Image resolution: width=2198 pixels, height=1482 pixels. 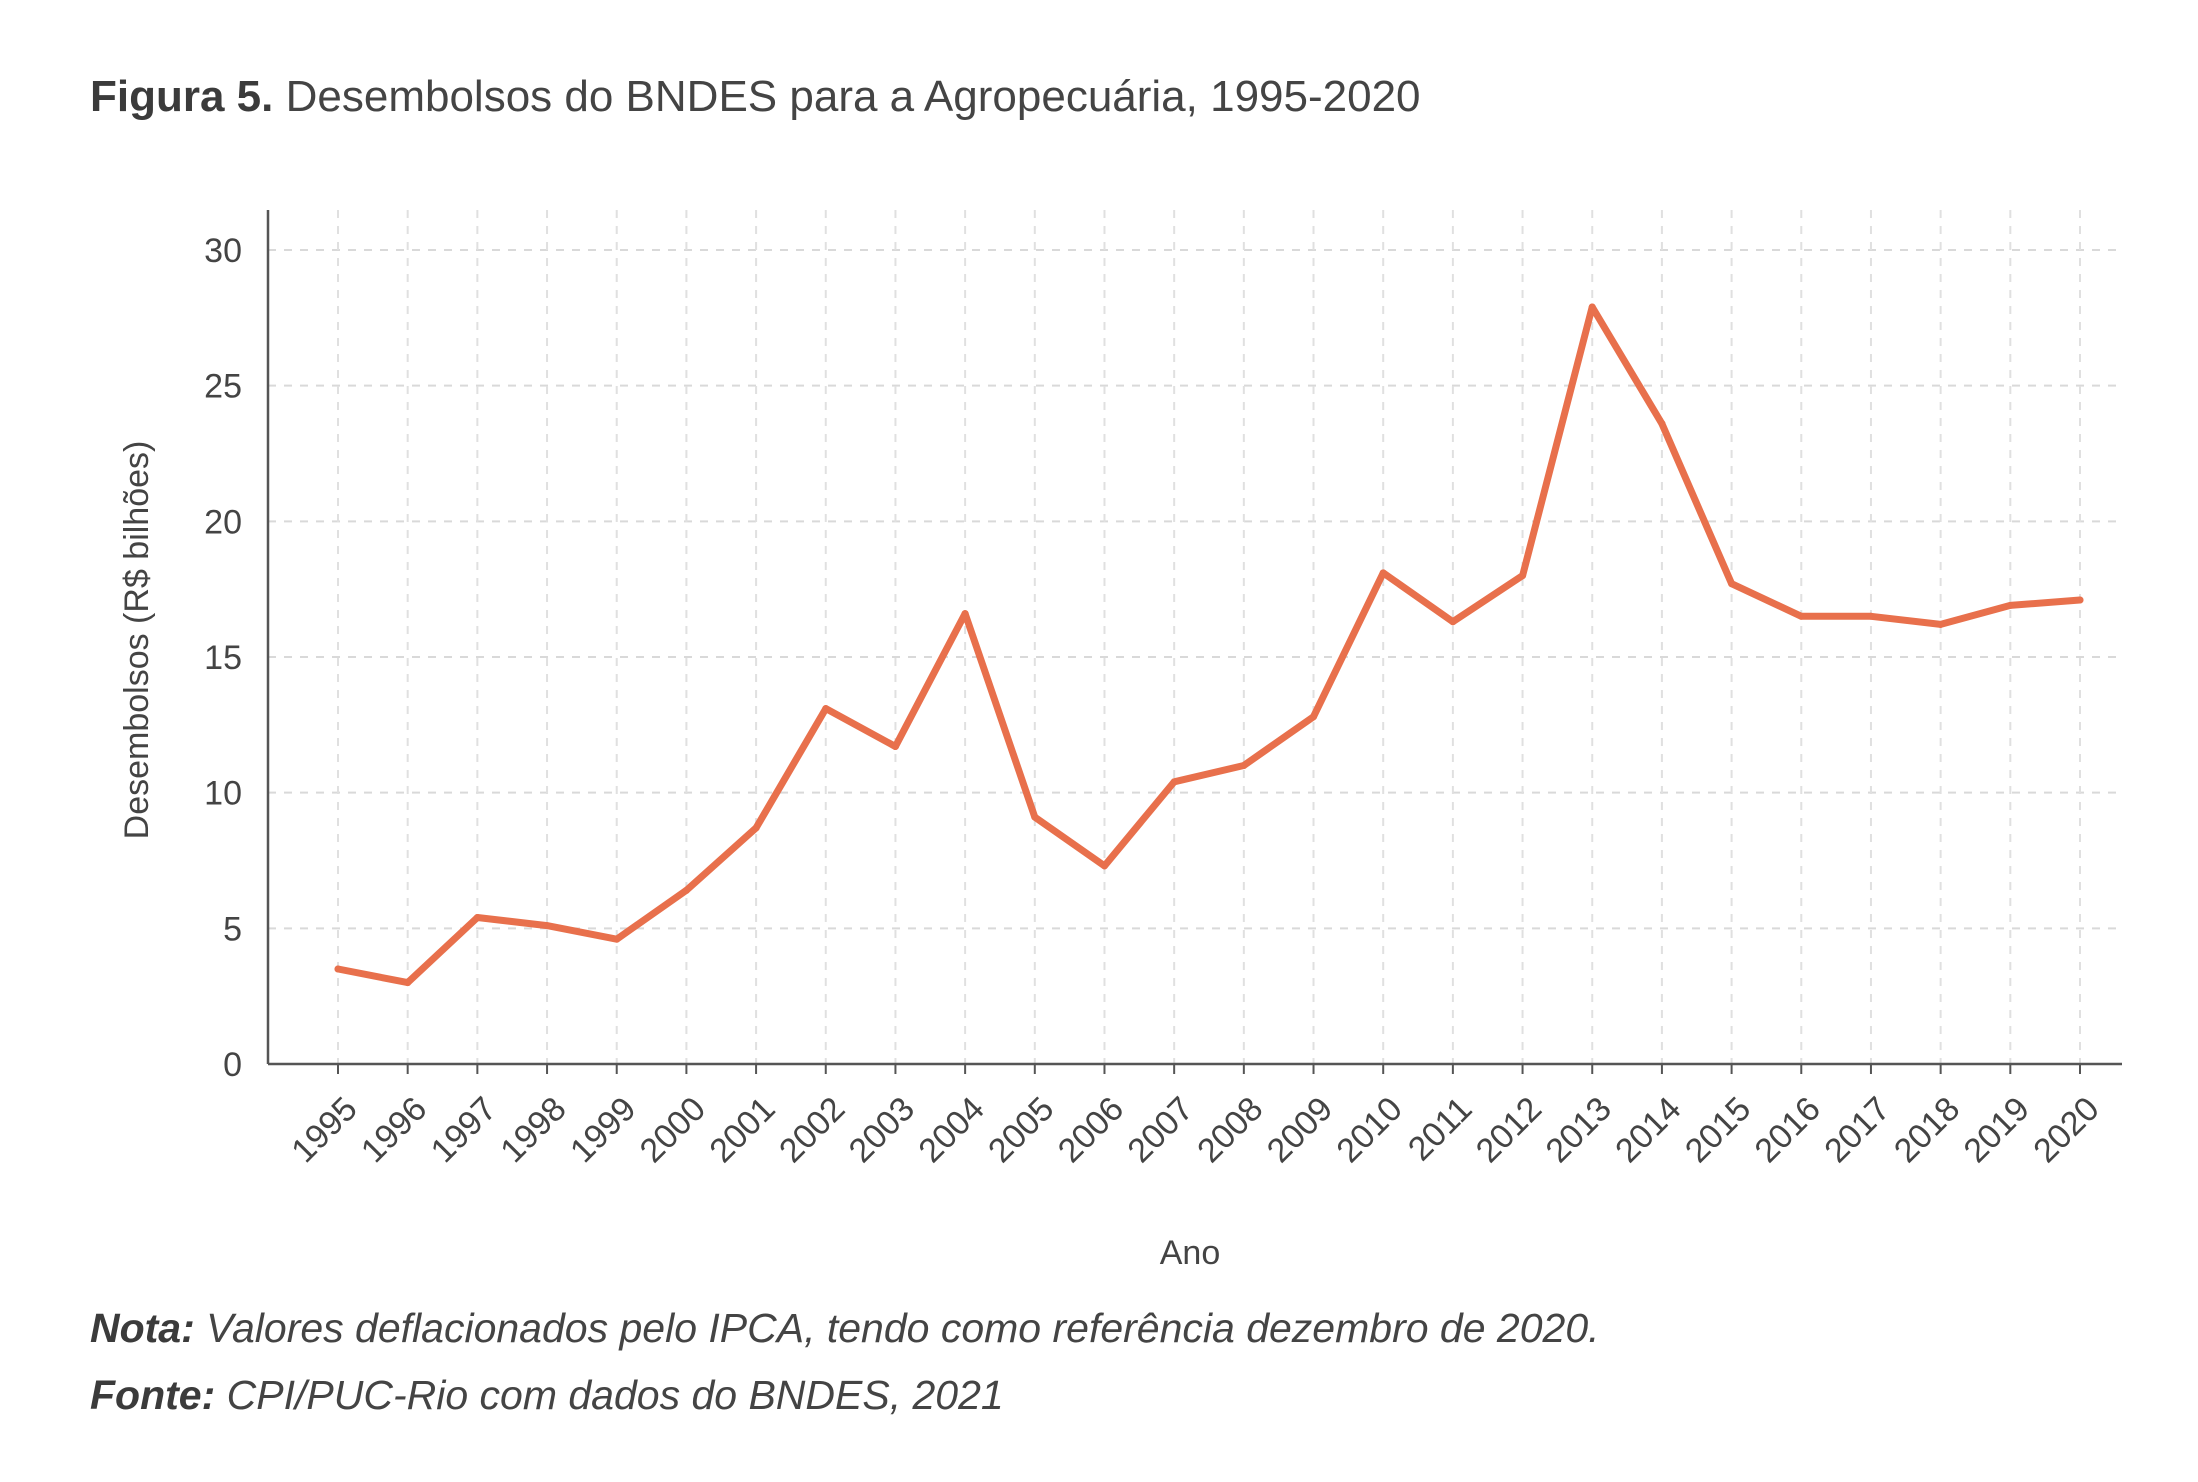 What do you see at coordinates (1579, 1130) in the screenshot?
I see `x-tick-label: 2013` at bounding box center [1579, 1130].